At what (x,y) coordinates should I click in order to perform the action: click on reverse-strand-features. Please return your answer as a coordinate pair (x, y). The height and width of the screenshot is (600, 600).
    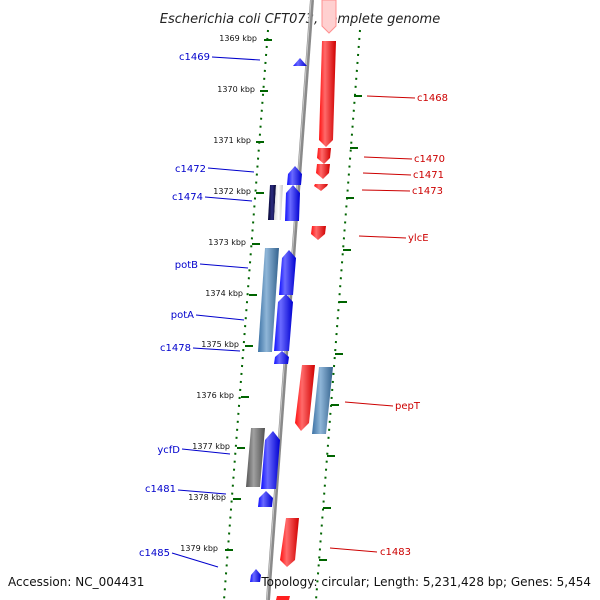
    Looking at the image, I should click on (306, 300).